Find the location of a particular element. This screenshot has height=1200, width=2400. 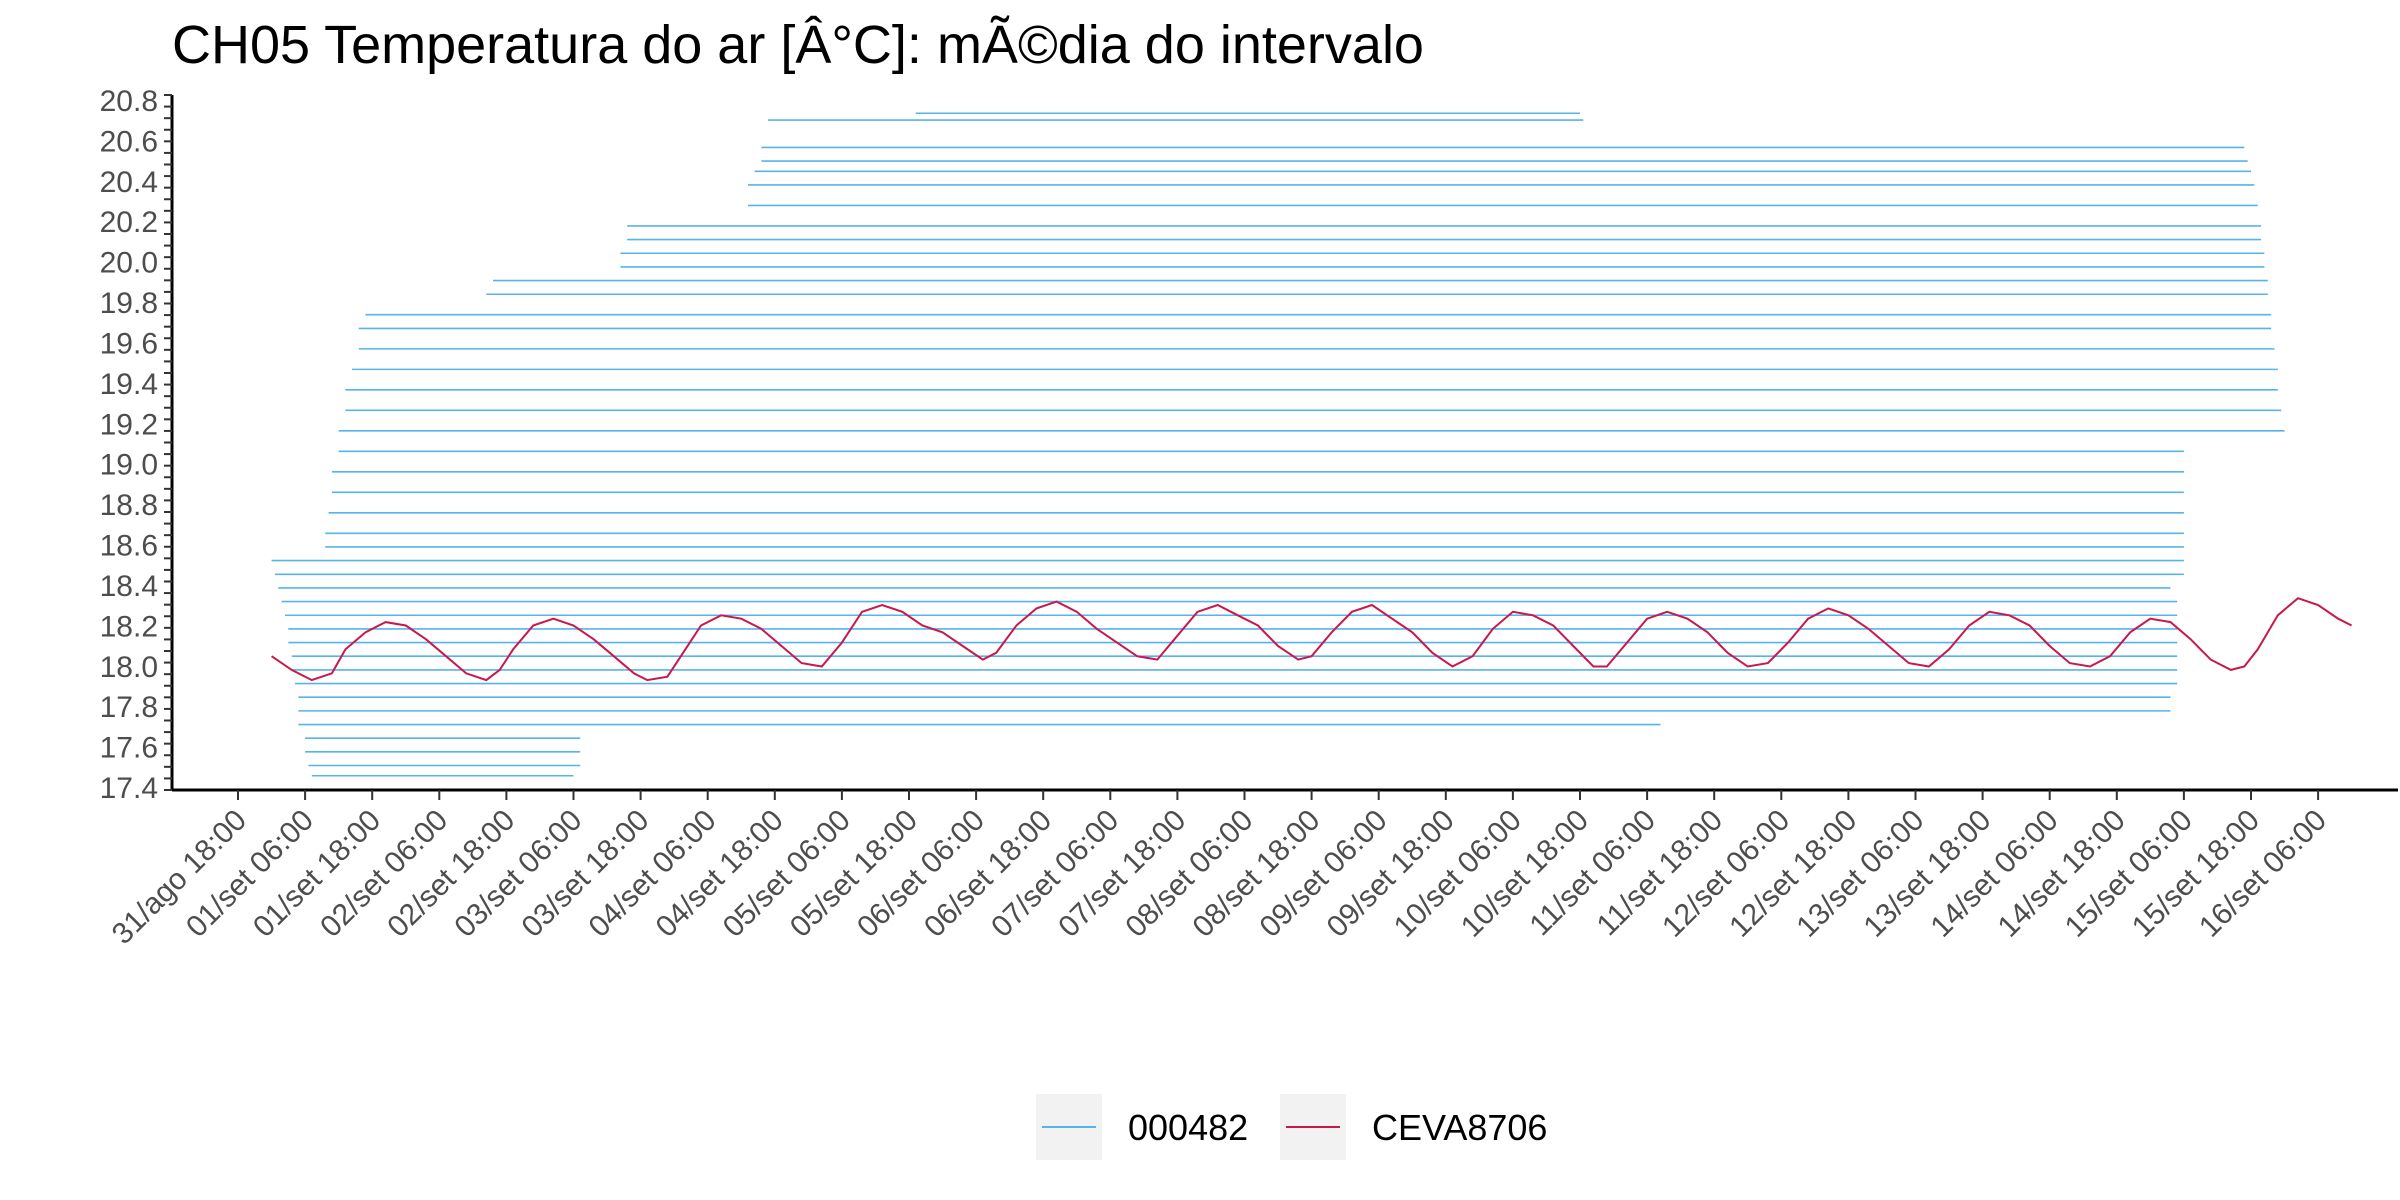

y-tick-label: 20.8 is located at coordinates (129, 101).